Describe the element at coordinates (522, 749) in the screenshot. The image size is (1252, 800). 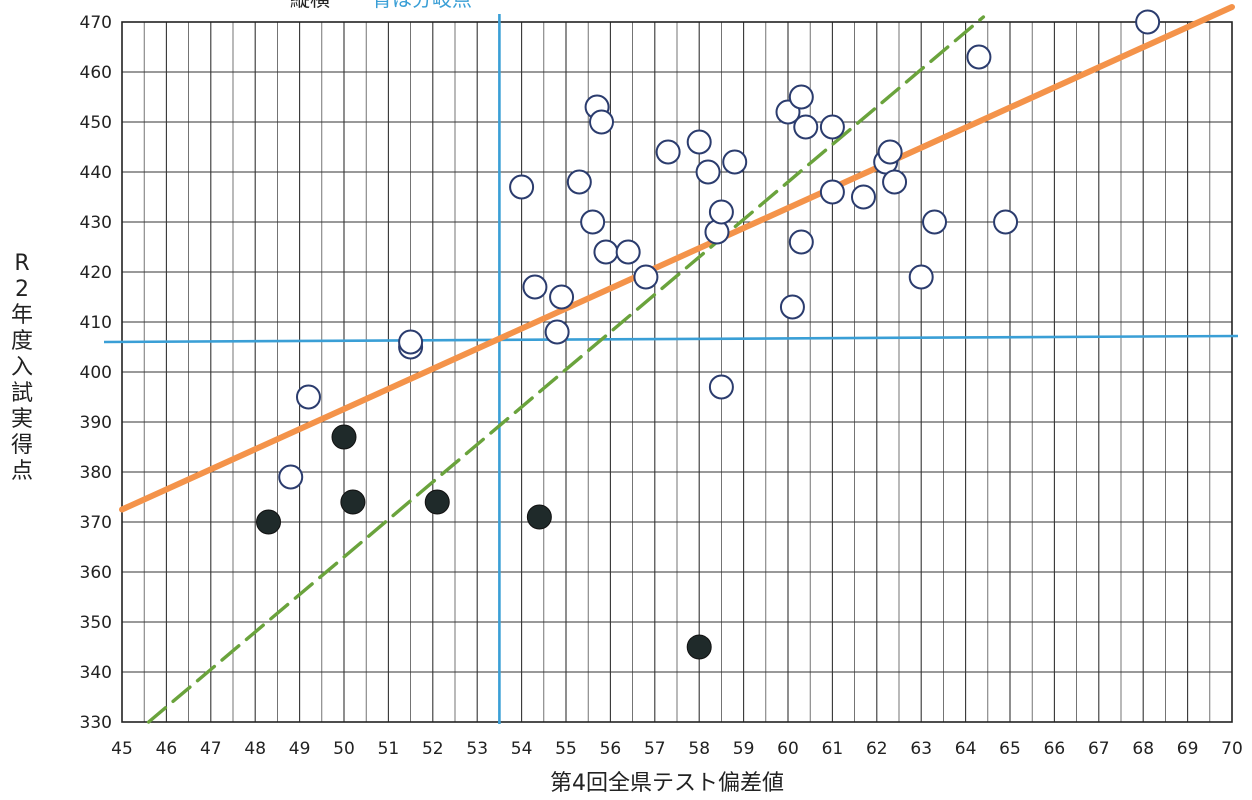
I see `x-tick-label: 54` at that location.